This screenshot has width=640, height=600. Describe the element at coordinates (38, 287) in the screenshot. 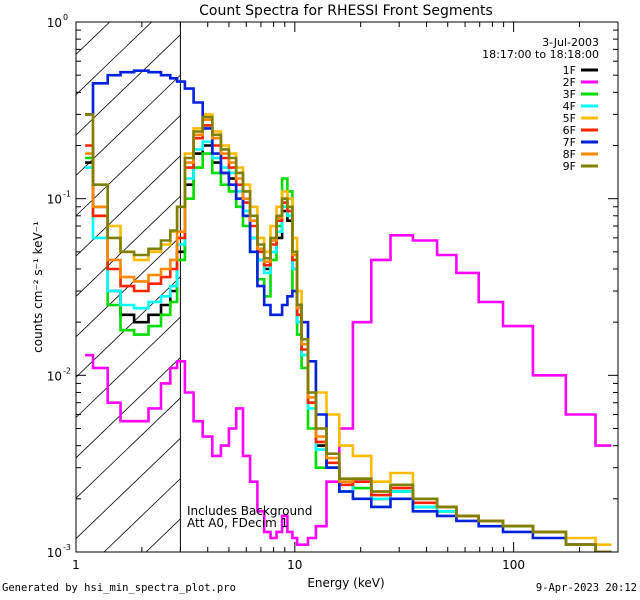

I see `y-axis-label: counts cm⁻² s⁻¹ keV⁻¹` at that location.